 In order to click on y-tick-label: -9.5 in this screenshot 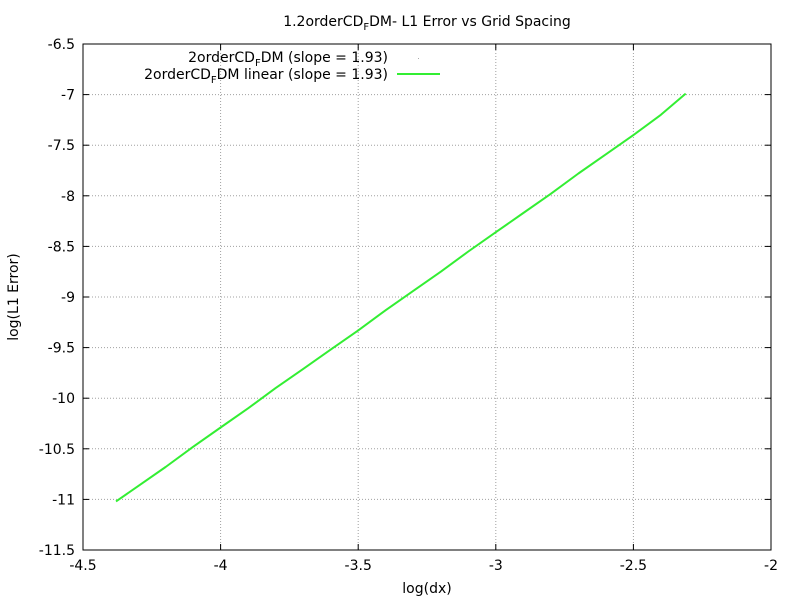, I will do `click(61, 349)`.